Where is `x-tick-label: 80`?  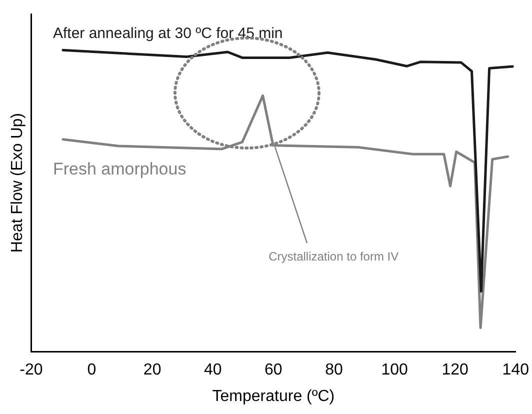 x-tick-label: 80 is located at coordinates (334, 370).